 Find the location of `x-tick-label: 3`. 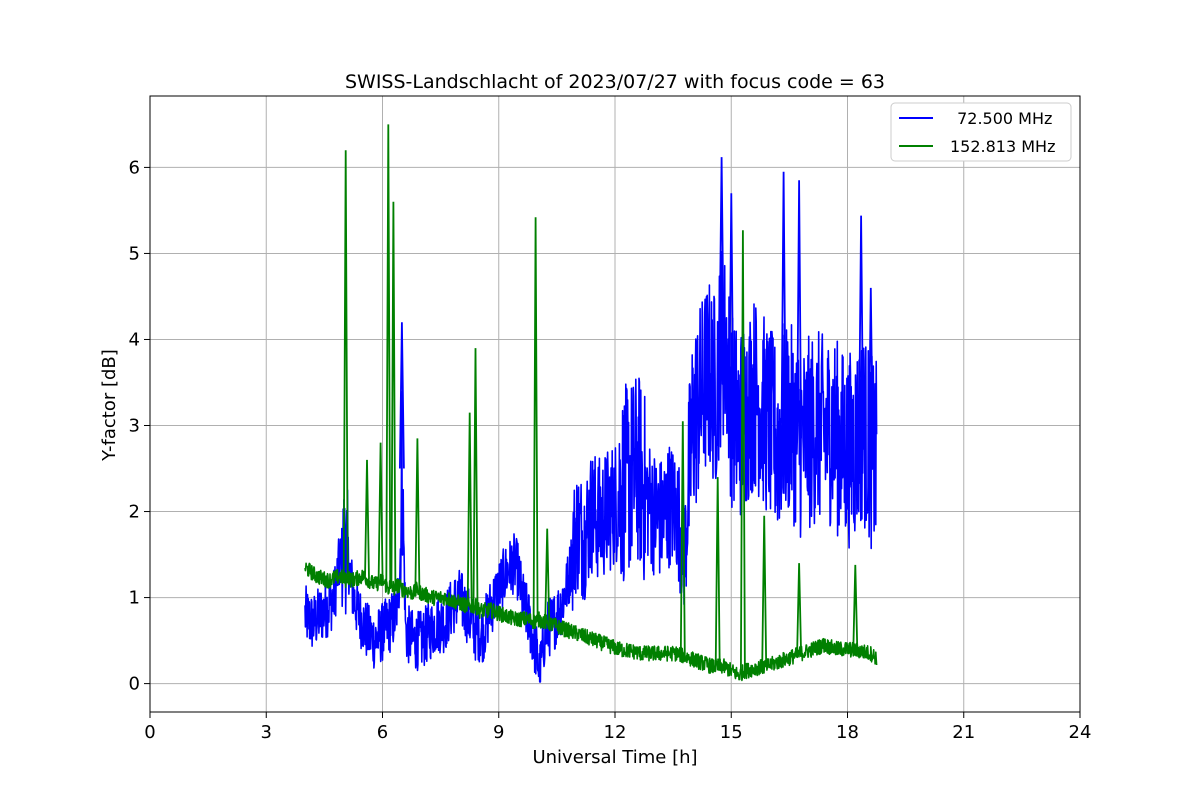

x-tick-label: 3 is located at coordinates (266, 732).